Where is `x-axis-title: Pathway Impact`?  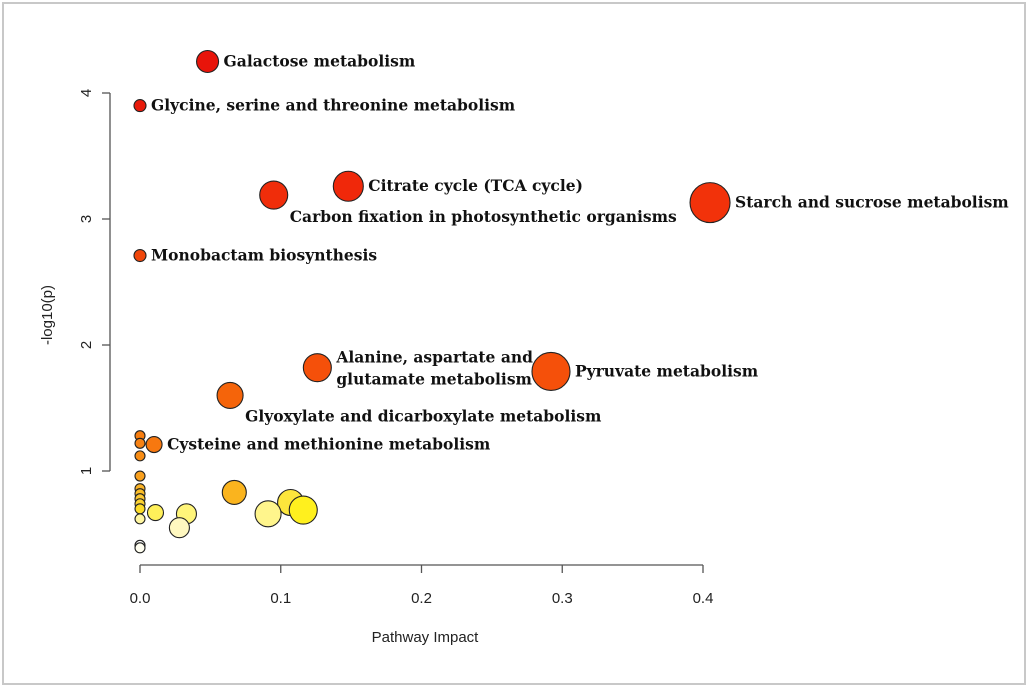 x-axis-title: Pathway Impact is located at coordinates (426, 637).